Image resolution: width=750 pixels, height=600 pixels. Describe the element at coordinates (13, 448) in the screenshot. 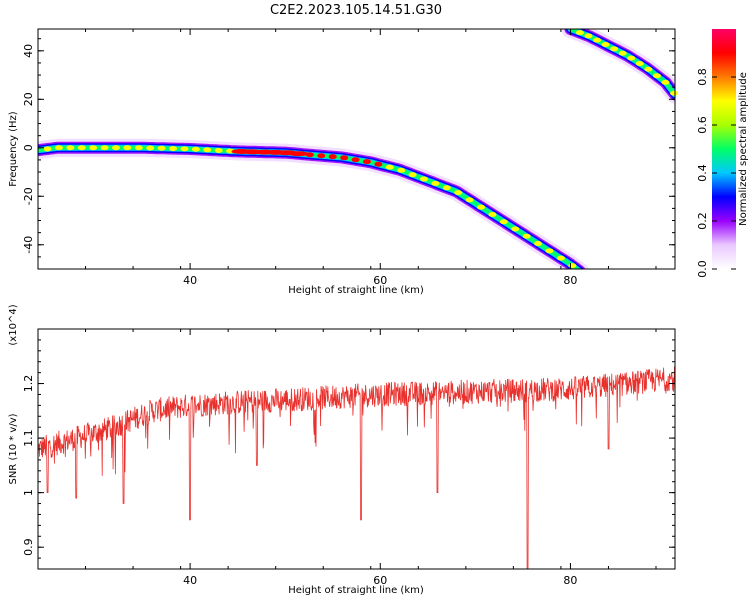

I see `snr-y-label: SNR (10 * v/v)` at that location.